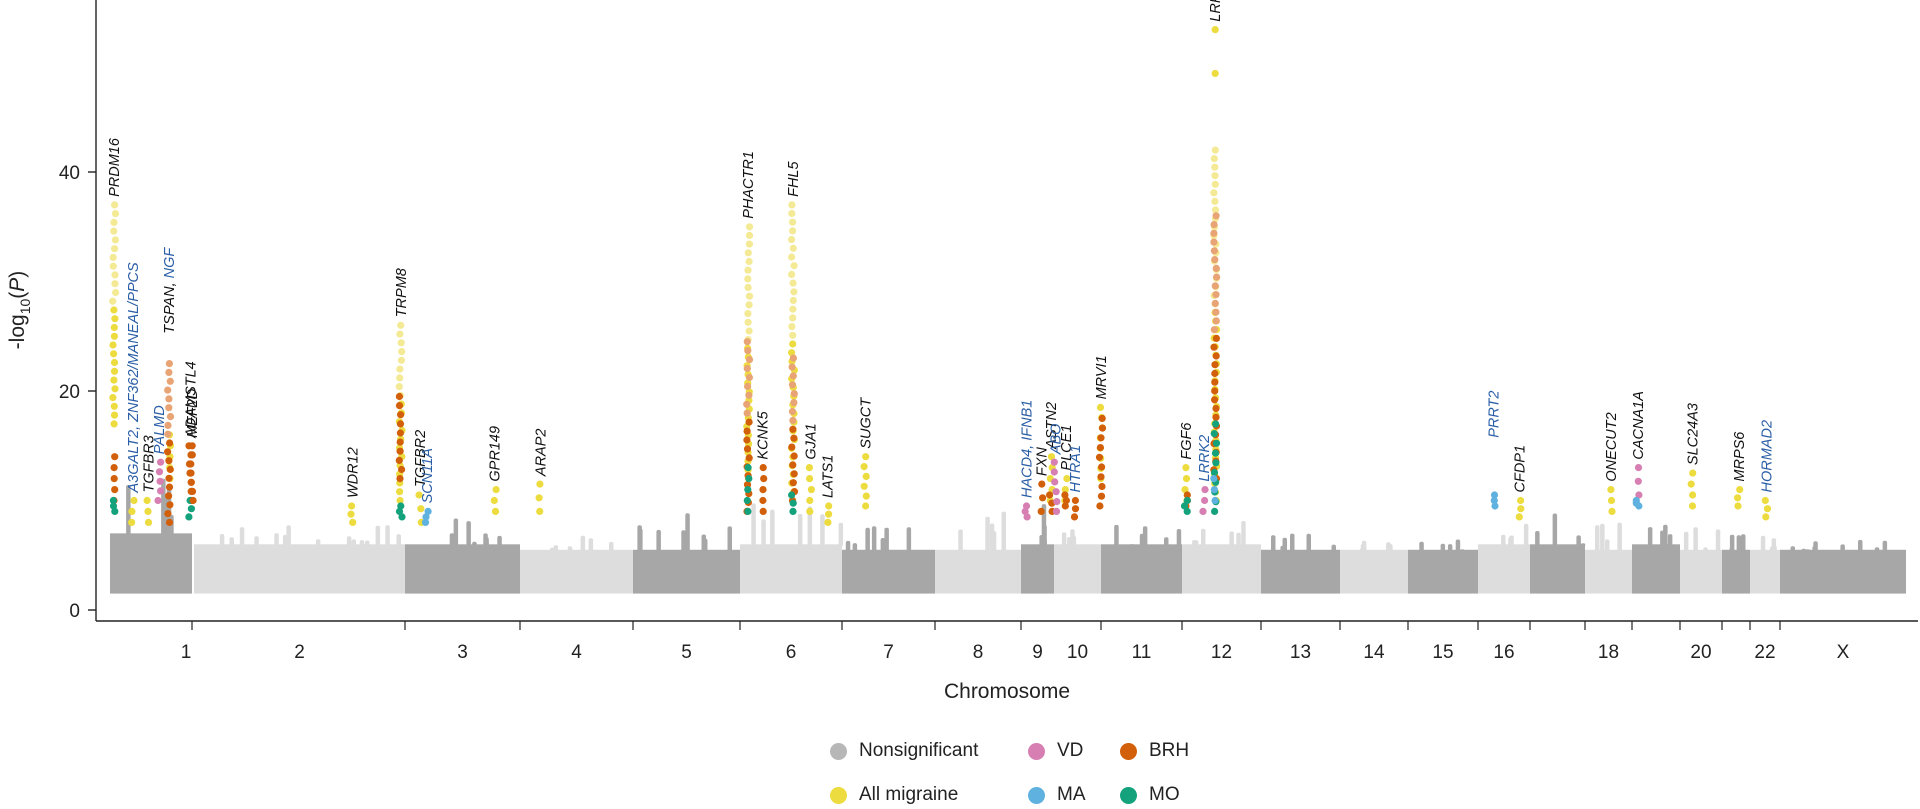 Image resolution: width=1920 pixels, height=809 pixels. Describe the element at coordinates (1843, 571) in the screenshot. I see `chromosome-X-baseline` at that location.